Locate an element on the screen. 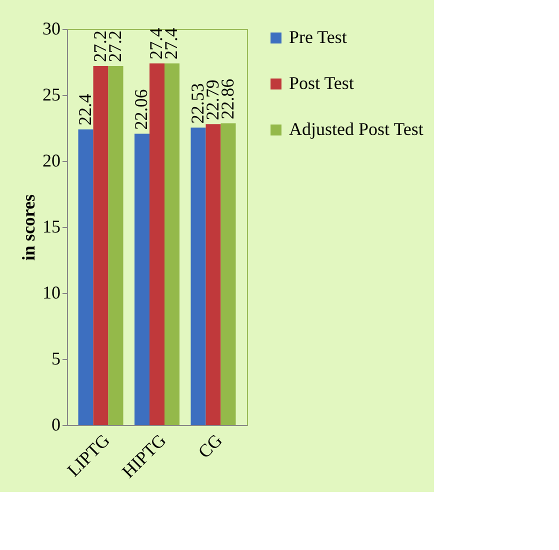 The height and width of the screenshot is (550, 559). legend-label: Adjusted Post Test is located at coordinates (356, 129).